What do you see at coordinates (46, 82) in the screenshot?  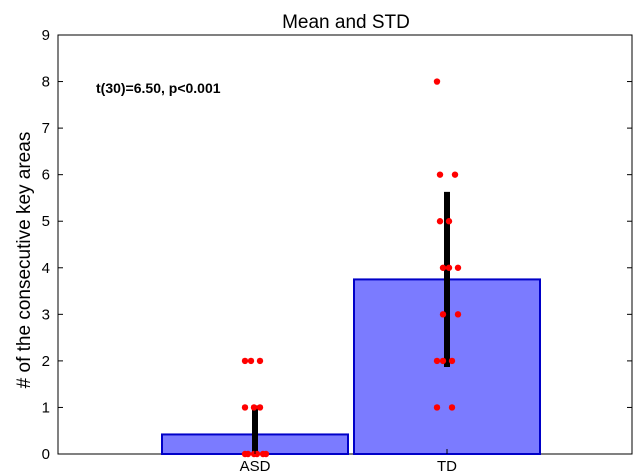 I see `y-tick-label: 8` at bounding box center [46, 82].